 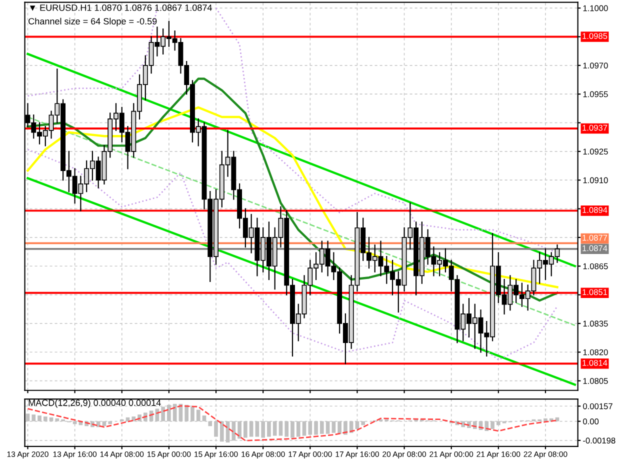 What do you see at coordinates (595, 363) in the screenshot?
I see `ref-line-label: 1.0814` at bounding box center [595, 363].